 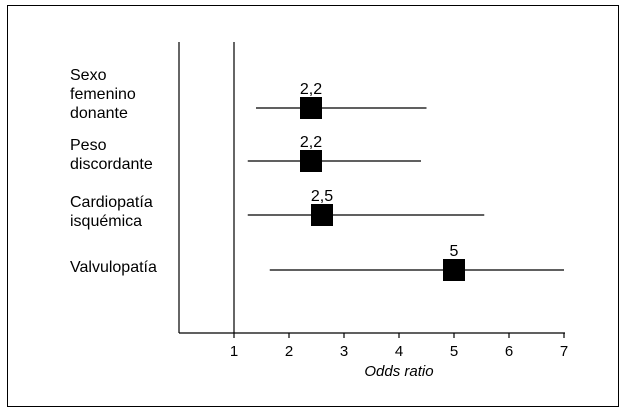 What do you see at coordinates (277, 209) in the screenshot?
I see `forest-row: Cardiopatía isquémica 2,5` at bounding box center [277, 209].